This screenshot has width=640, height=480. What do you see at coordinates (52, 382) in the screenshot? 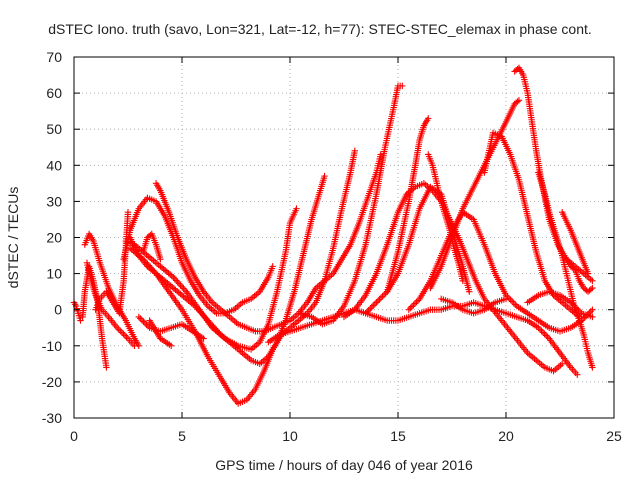
I see `y-tick-label: -20` at bounding box center [52, 382].